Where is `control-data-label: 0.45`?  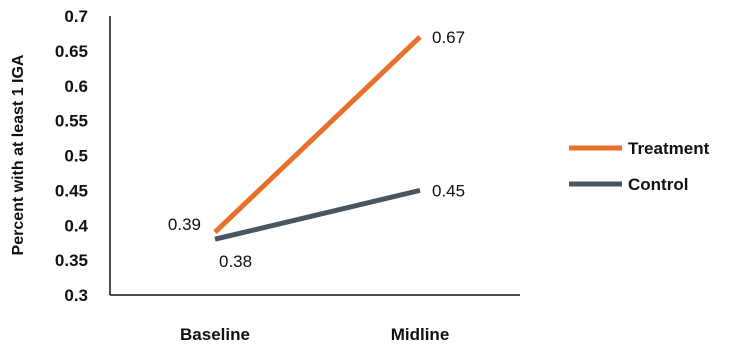 control-data-label: 0.45 is located at coordinates (448, 190).